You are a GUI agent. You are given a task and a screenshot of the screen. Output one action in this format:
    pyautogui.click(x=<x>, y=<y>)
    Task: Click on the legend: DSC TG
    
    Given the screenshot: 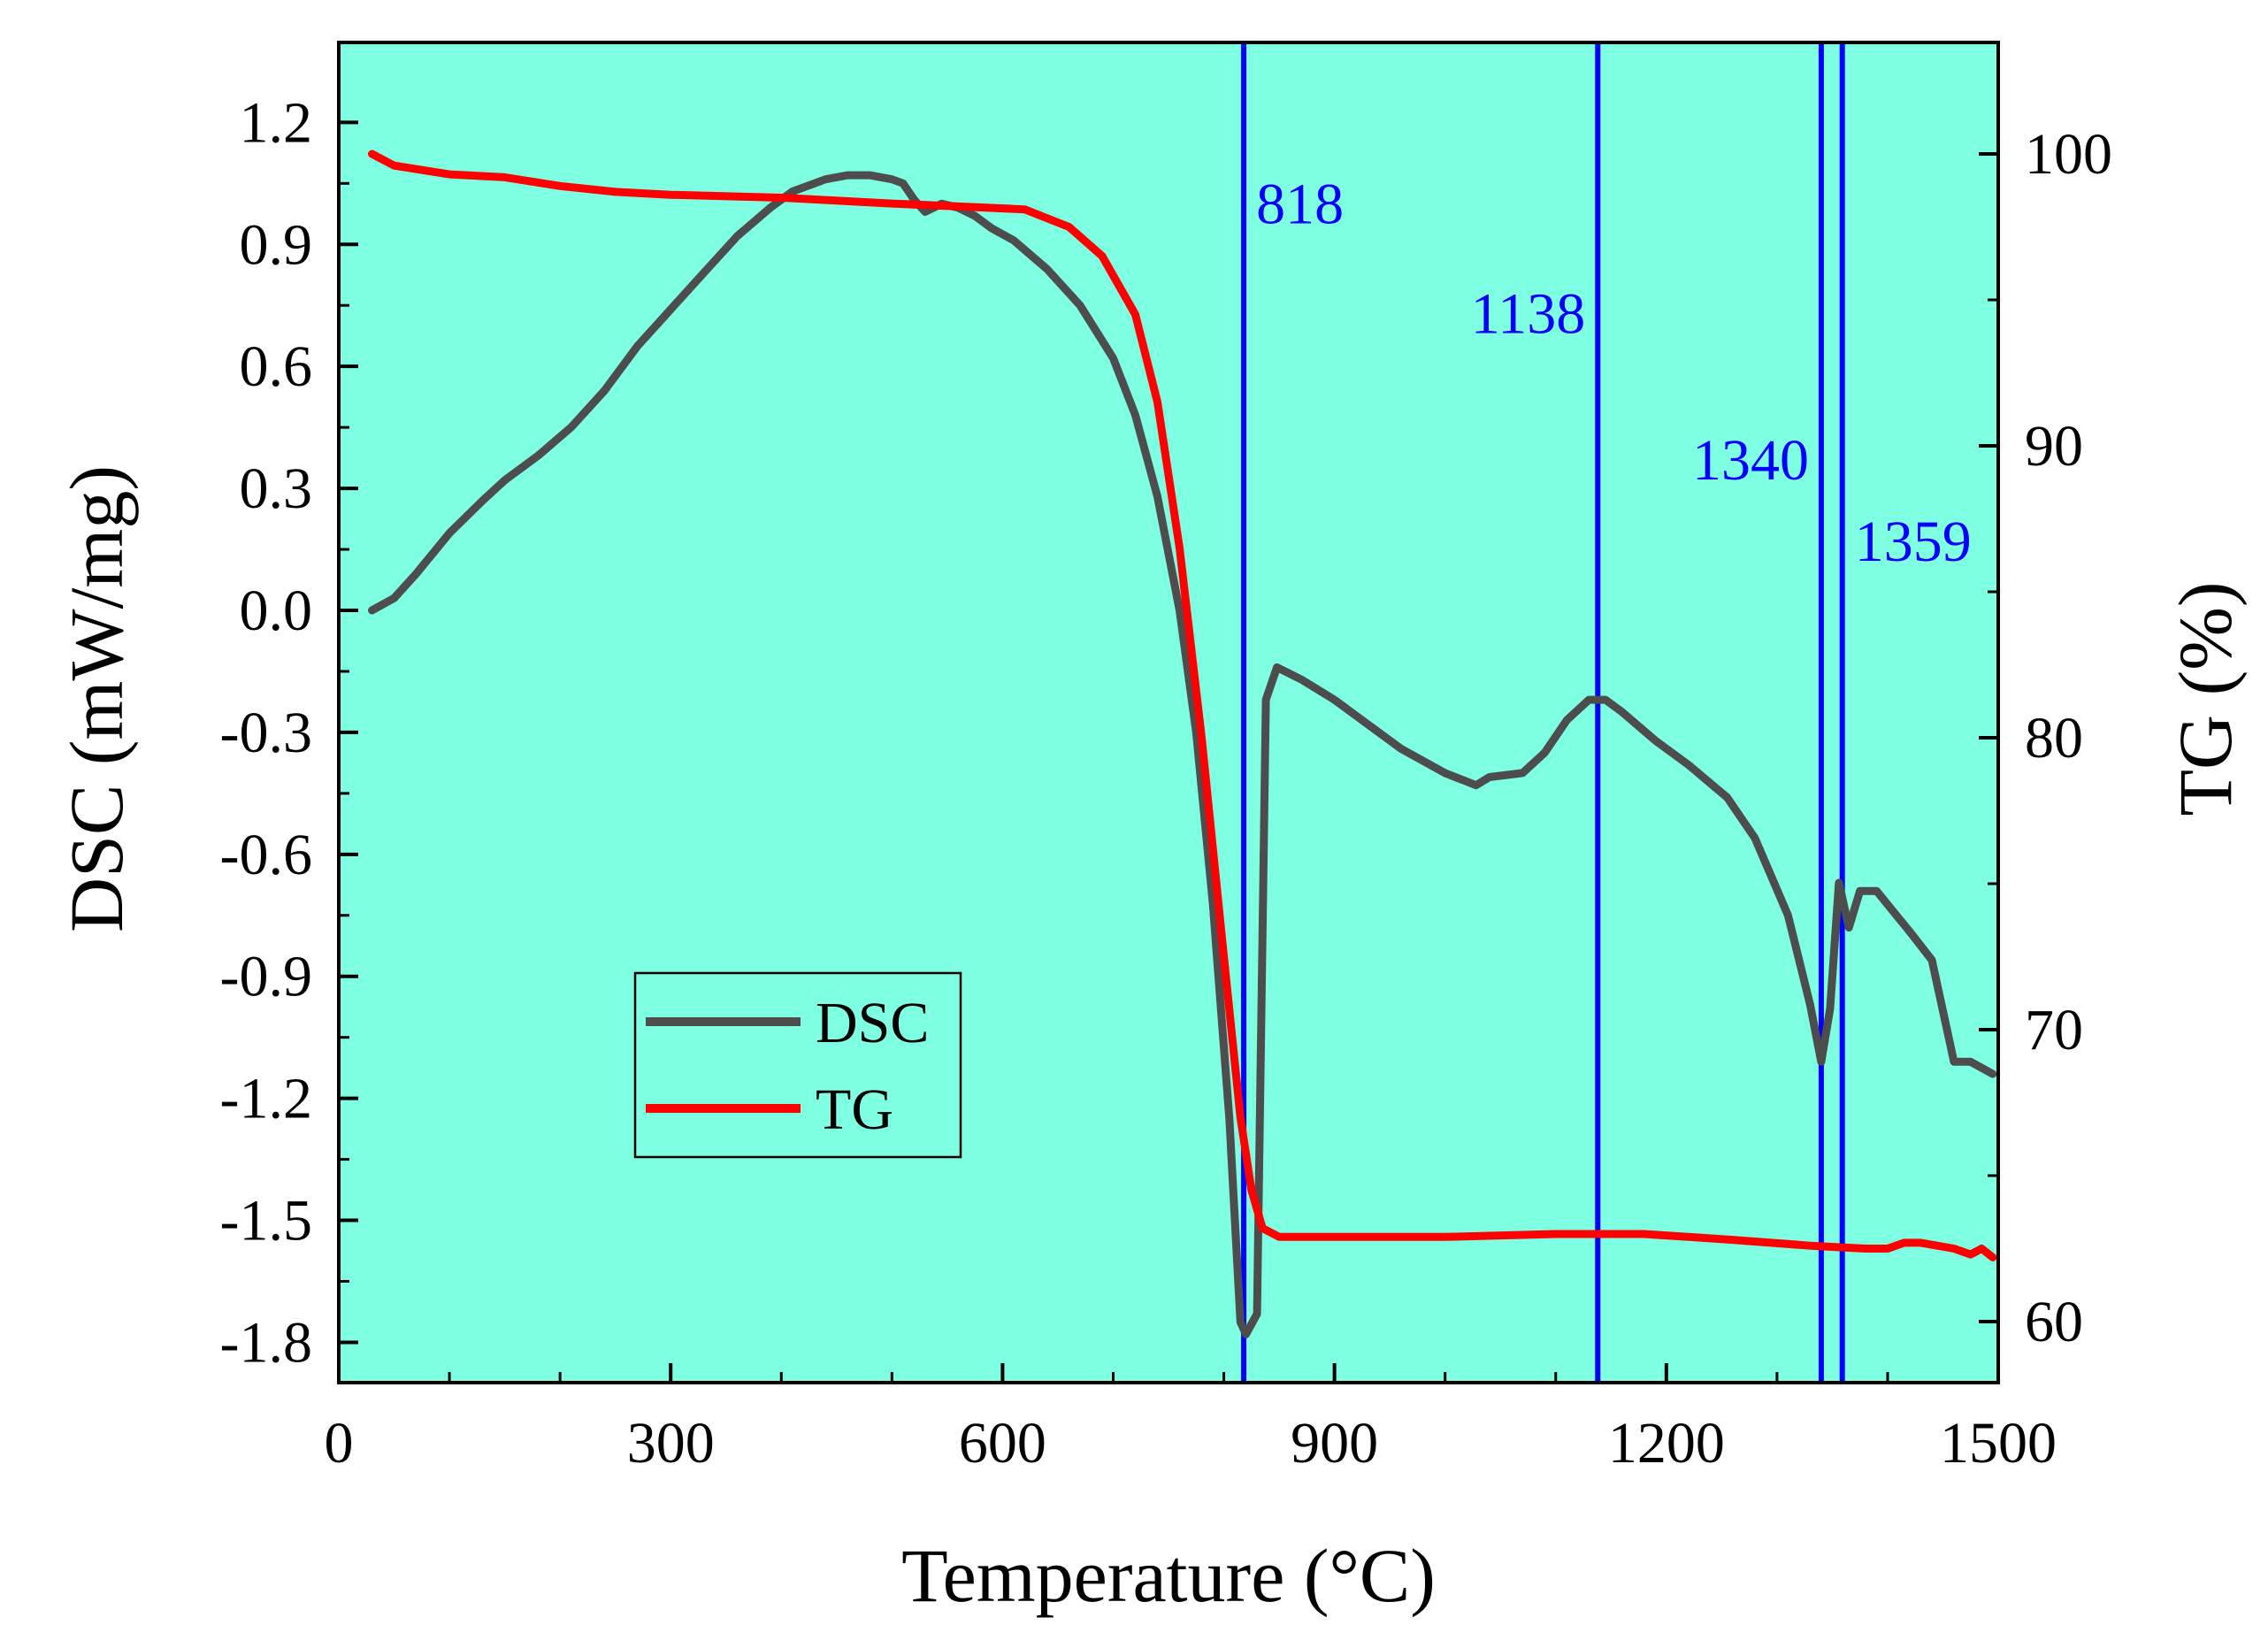 What is the action you would take?
    pyautogui.click(x=798, y=1065)
    